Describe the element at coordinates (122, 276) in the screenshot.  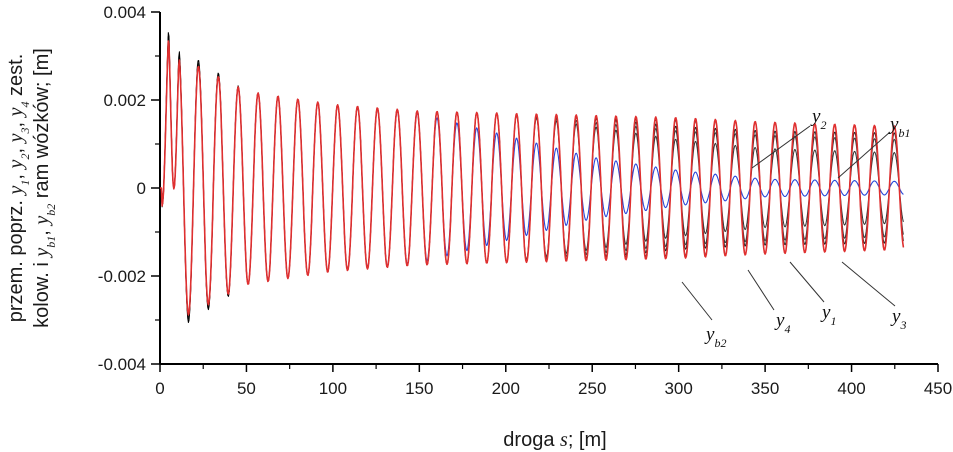
I see `y-tick-label: -0.002` at that location.